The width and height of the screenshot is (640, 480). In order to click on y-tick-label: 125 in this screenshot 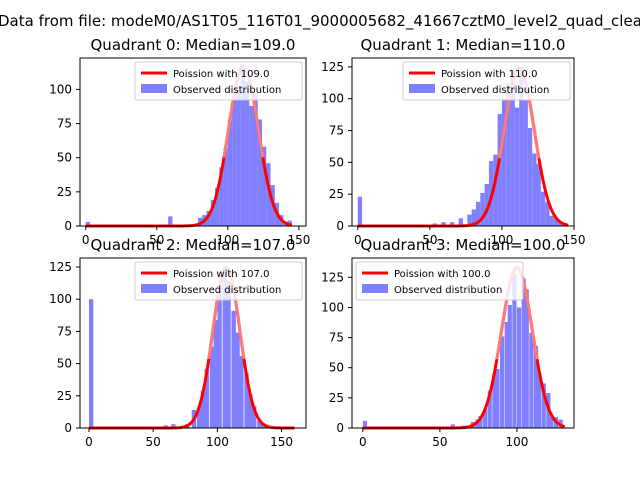, I will do `click(332, 277)`.